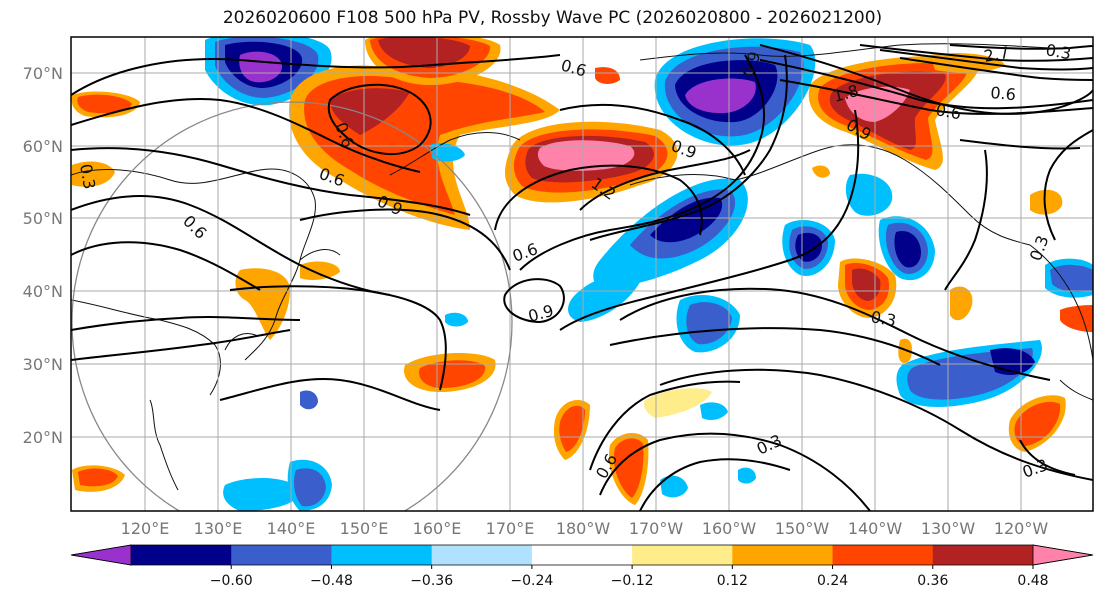 This screenshot has height=604, width=1105. Describe the element at coordinates (43, 218) in the screenshot. I see `lat-label: 50°N` at that location.